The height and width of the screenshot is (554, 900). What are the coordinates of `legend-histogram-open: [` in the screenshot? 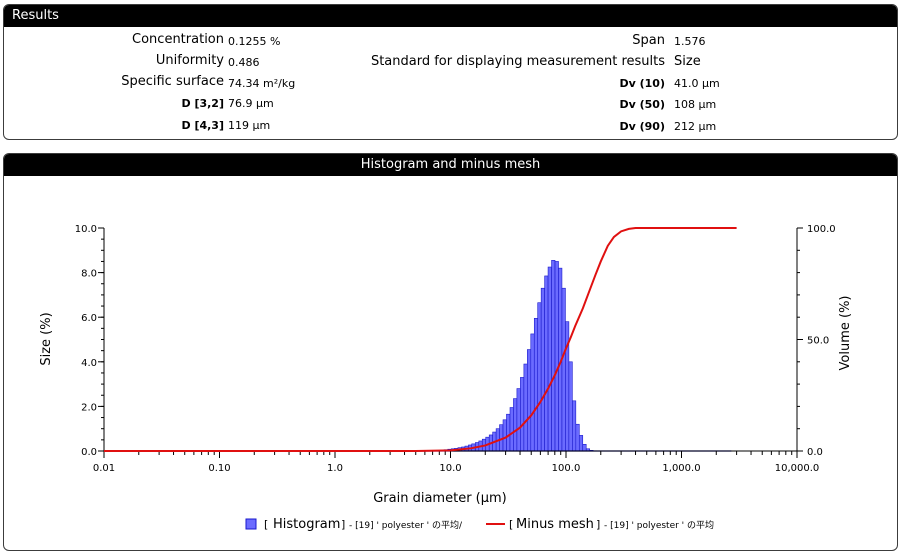 It's located at (266, 524).